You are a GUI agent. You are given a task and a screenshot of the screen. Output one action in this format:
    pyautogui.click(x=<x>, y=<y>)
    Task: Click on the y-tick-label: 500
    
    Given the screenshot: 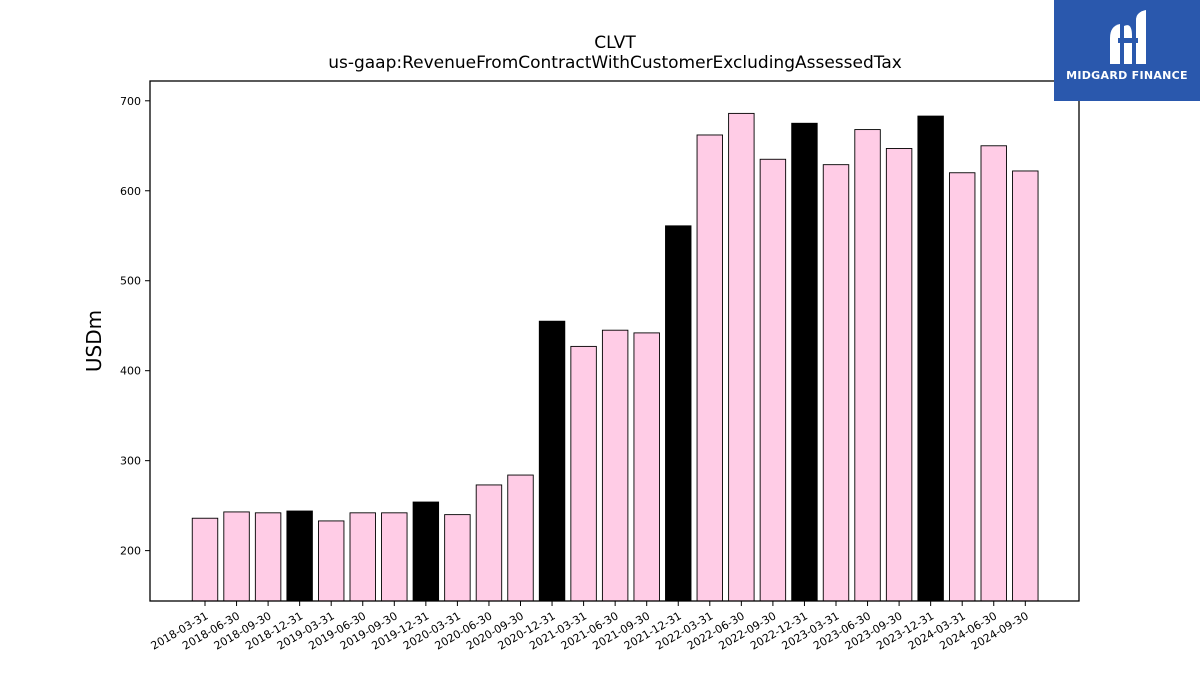 What is the action you would take?
    pyautogui.click(x=130, y=281)
    